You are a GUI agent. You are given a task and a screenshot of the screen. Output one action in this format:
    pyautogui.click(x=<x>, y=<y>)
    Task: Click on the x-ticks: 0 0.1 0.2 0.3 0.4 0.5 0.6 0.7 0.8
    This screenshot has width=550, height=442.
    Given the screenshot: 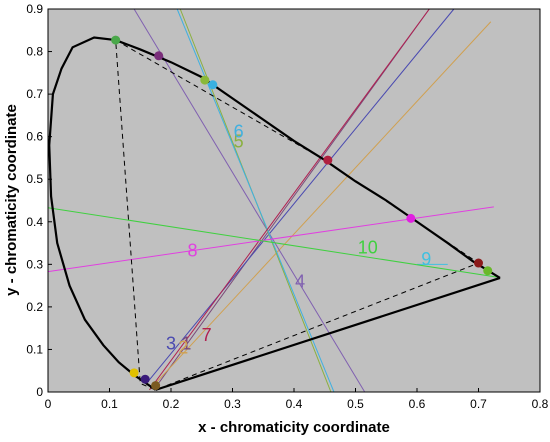 What is the action you would take?
    pyautogui.click(x=297, y=399)
    